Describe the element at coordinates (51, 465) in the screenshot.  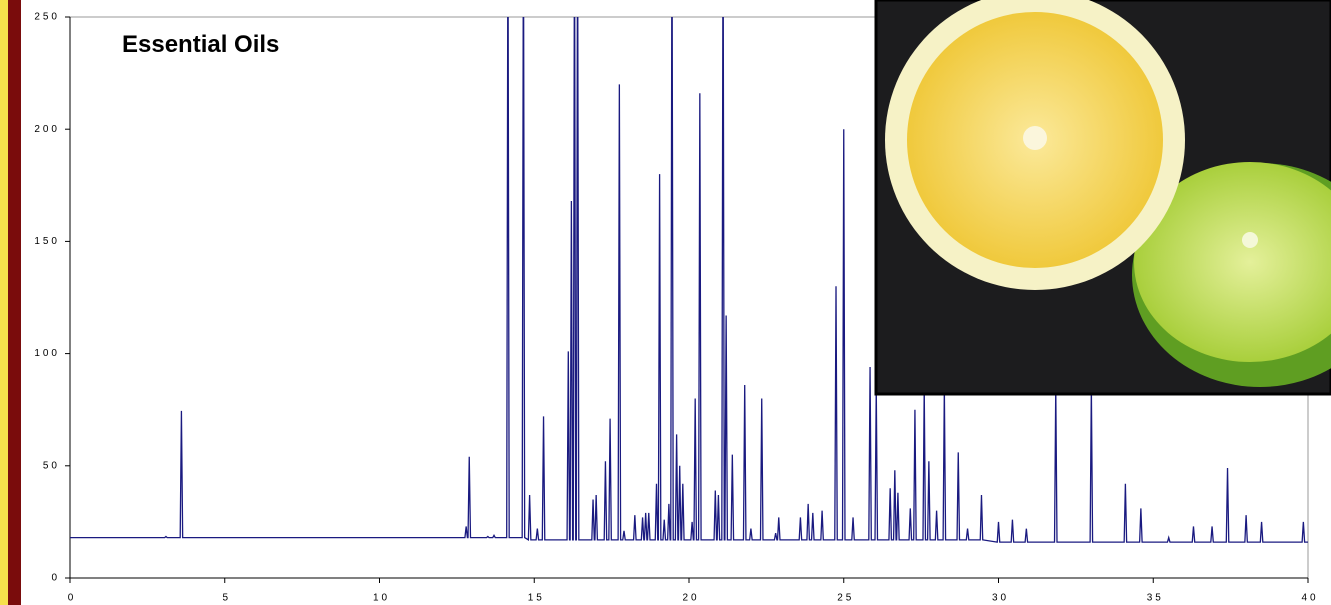
I see `y-tick-label: 50` at that location.